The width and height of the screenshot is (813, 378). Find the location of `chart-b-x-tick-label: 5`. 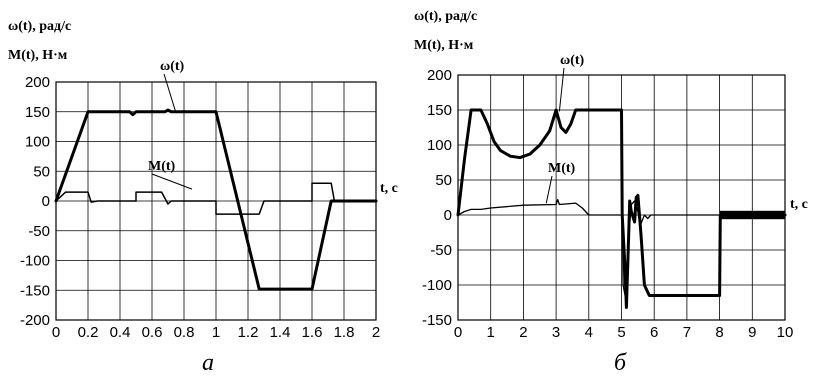

chart-b-x-tick-label: 5 is located at coordinates (621, 332).